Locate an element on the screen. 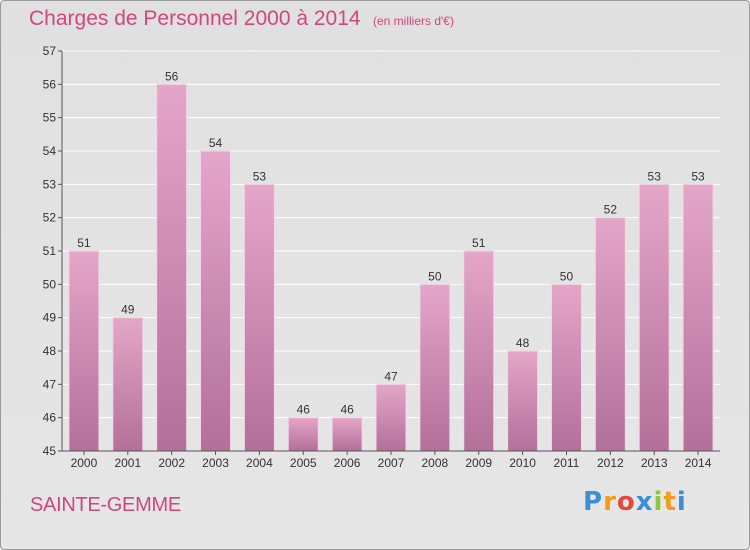 This screenshot has height=550, width=750. y-tick-label: 51 is located at coordinates (50, 251).